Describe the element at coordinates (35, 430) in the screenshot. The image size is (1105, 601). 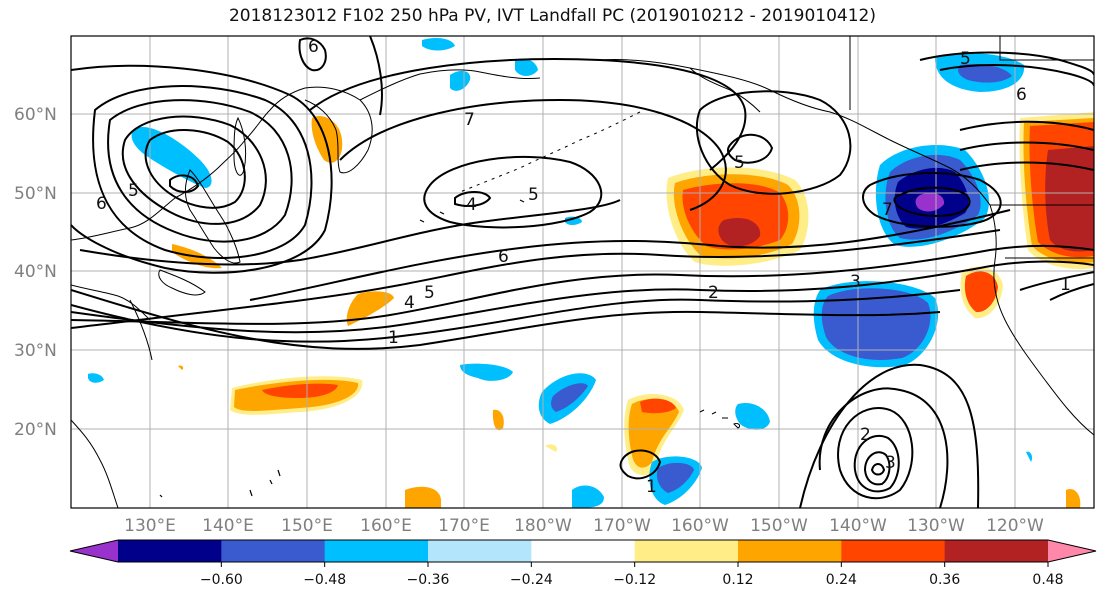
I see `lat-label-20n: 20°N` at that location.